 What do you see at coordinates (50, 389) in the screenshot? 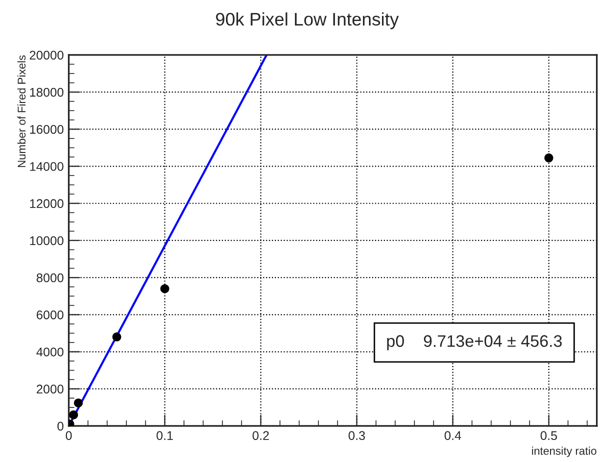
I see `y-tick-label: 2000` at bounding box center [50, 389].